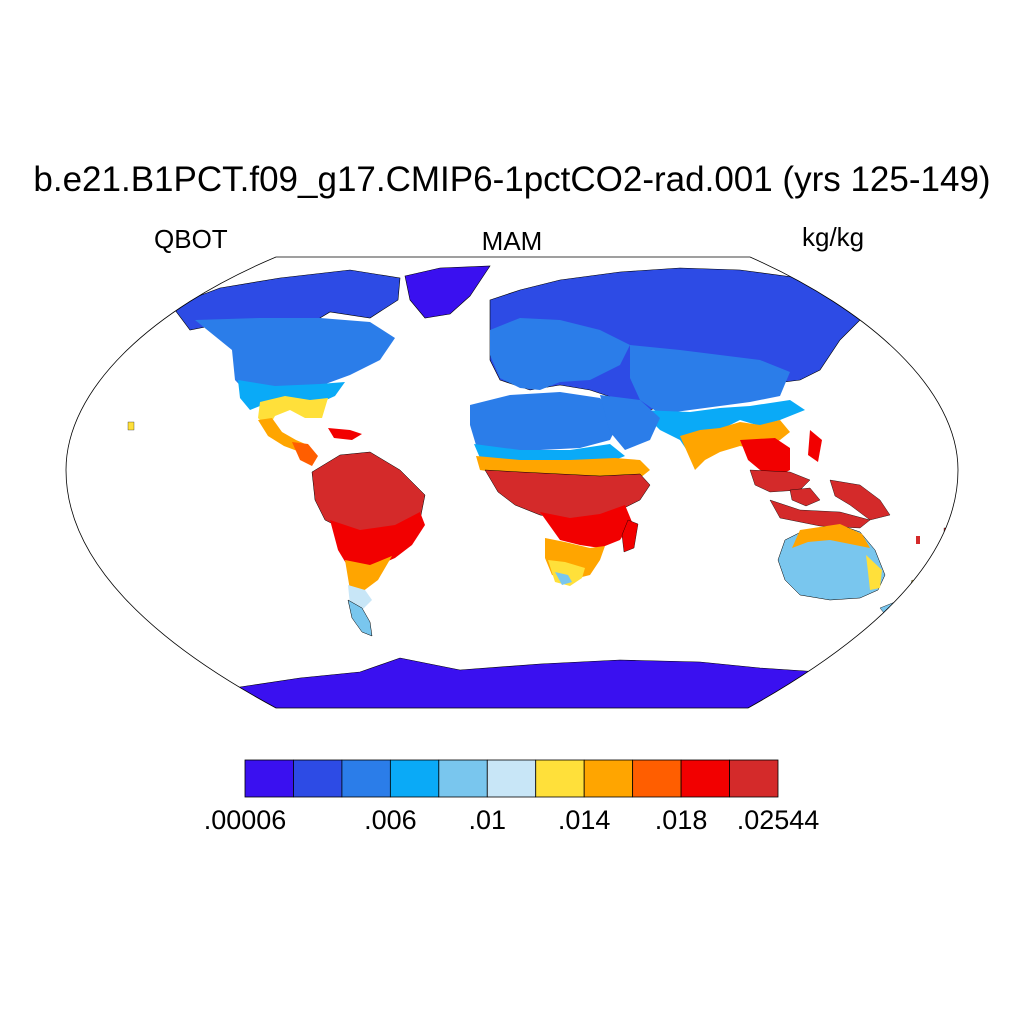  Describe the element at coordinates (778, 820) in the screenshot. I see `colorbar-tick-label: .02544` at that location.